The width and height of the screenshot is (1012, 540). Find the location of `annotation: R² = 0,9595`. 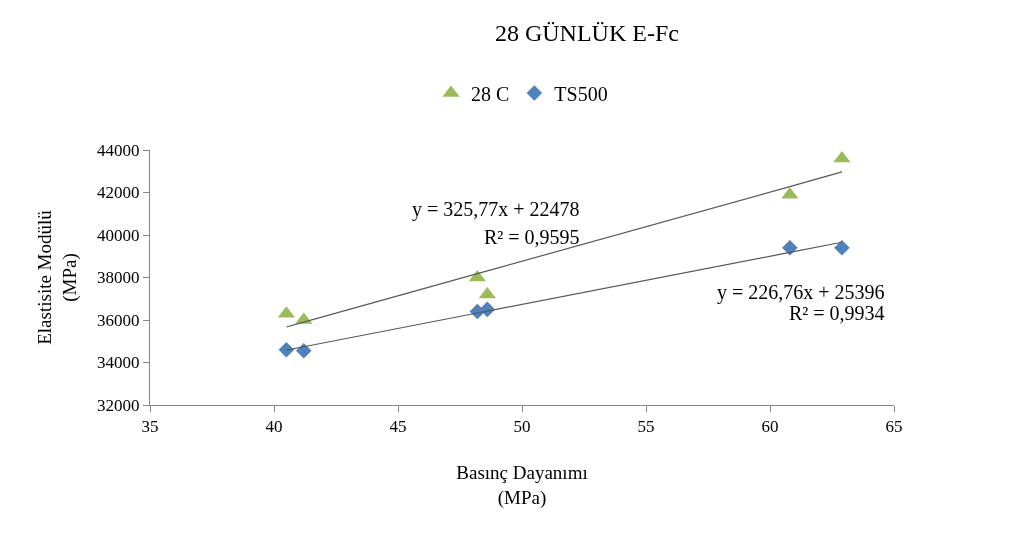

annotation: R² = 0,9595 is located at coordinates (532, 237).